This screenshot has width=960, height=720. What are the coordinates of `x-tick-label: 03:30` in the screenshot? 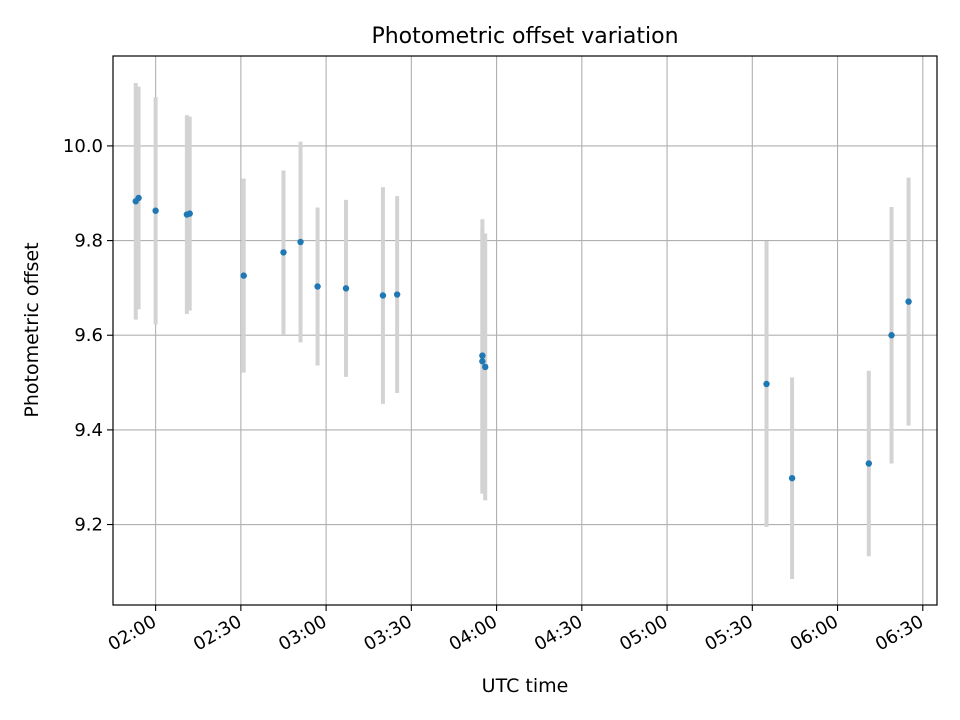 It's located at (387, 633).